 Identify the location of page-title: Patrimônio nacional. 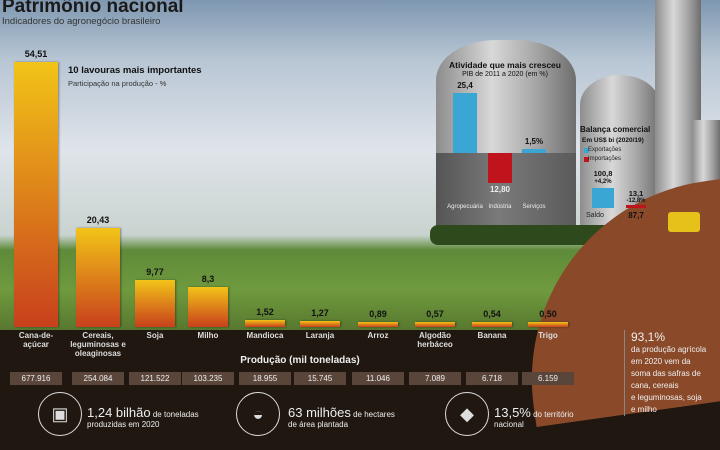
(93, 8).